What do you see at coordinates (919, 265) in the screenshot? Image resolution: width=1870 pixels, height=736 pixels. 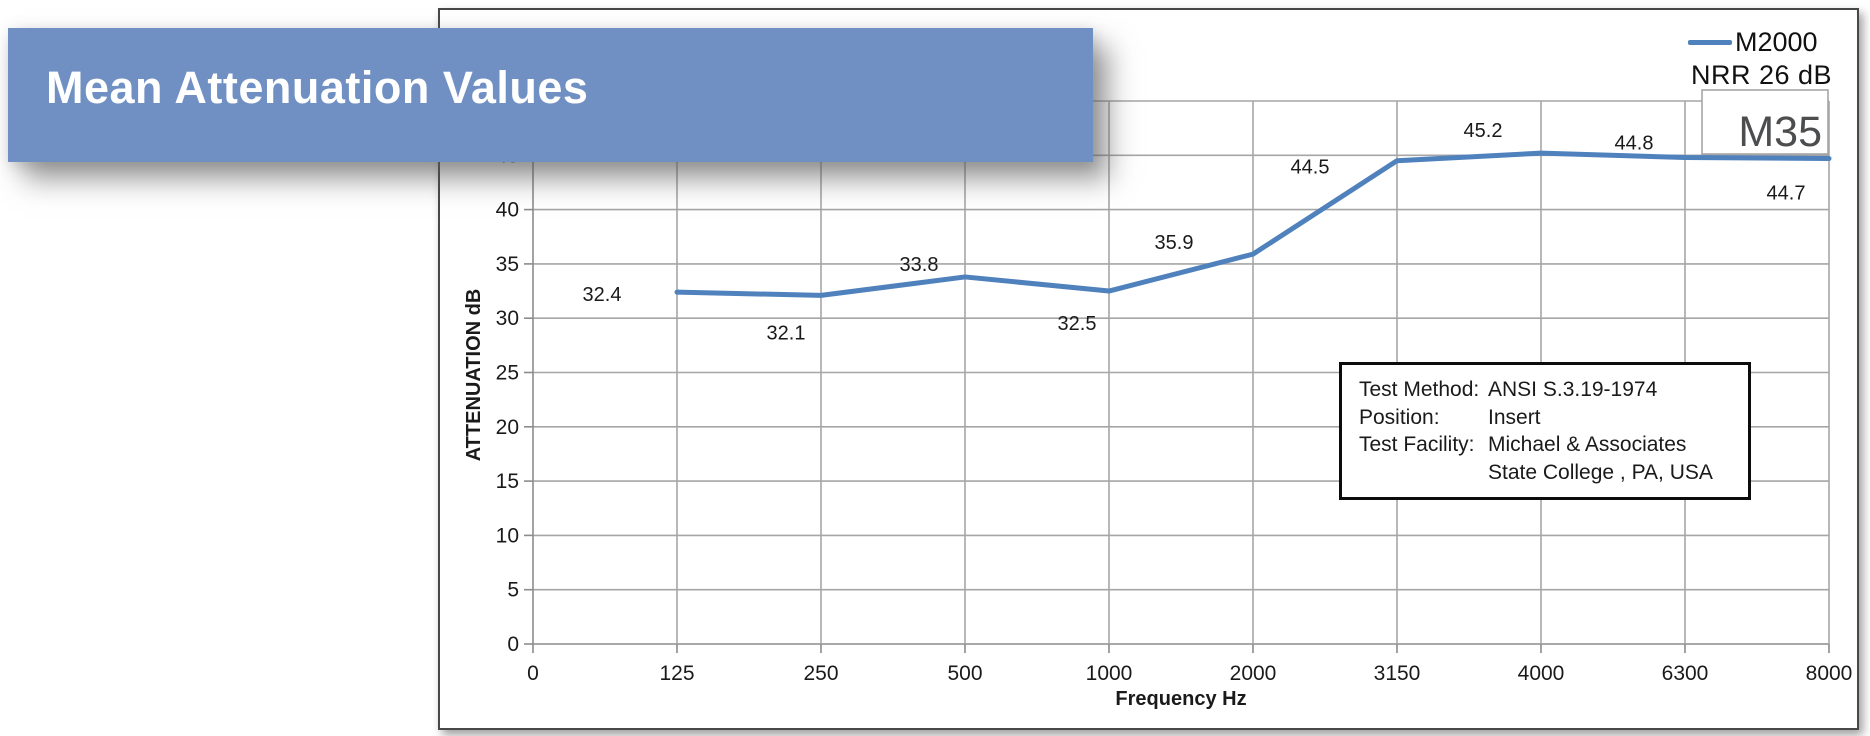 I see `data-label: 33.8` at bounding box center [919, 265].